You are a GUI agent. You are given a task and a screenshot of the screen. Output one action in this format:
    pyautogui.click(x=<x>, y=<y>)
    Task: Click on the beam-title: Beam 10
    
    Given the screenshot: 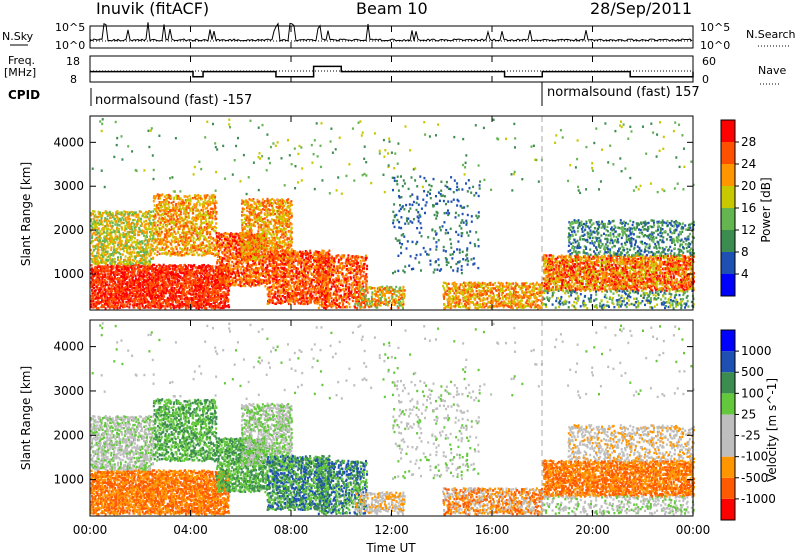 What is the action you would take?
    pyautogui.click(x=392, y=9)
    